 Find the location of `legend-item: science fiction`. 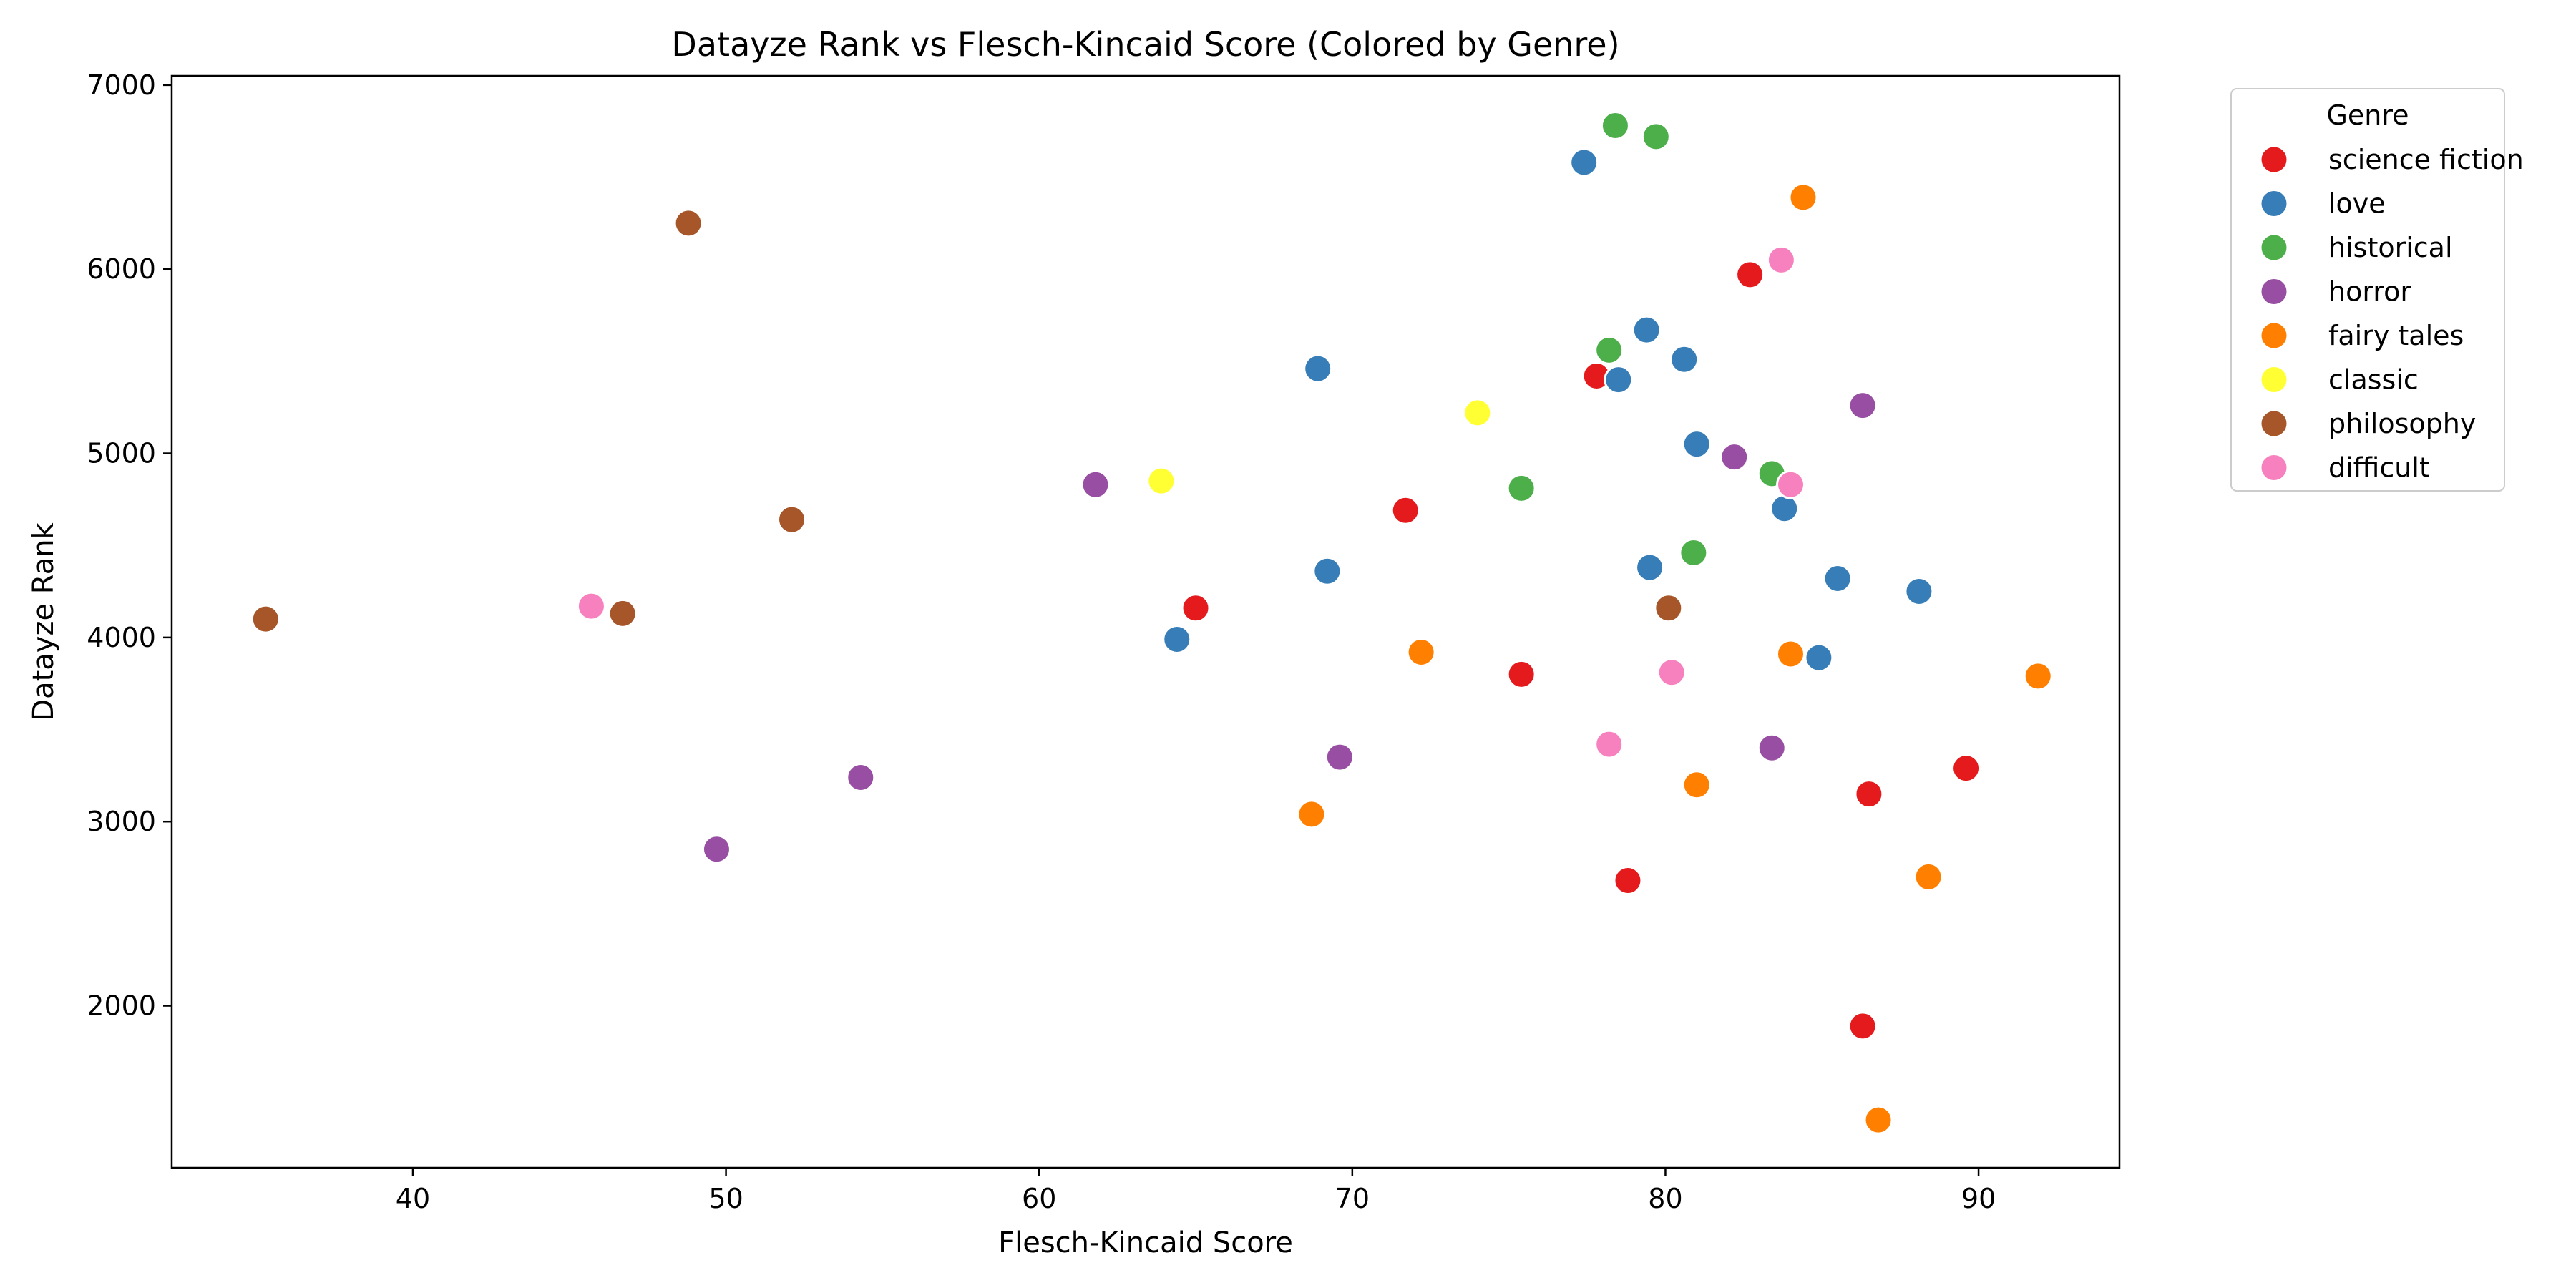

legend-item: science fiction is located at coordinates (2391, 159).